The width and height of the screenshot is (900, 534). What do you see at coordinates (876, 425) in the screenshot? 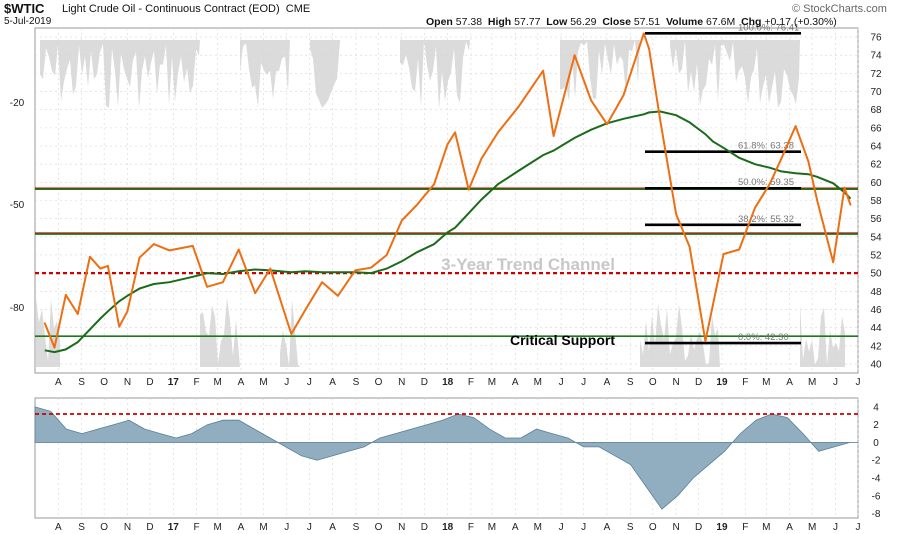
I see `osc-tick-label: 2` at bounding box center [876, 425].